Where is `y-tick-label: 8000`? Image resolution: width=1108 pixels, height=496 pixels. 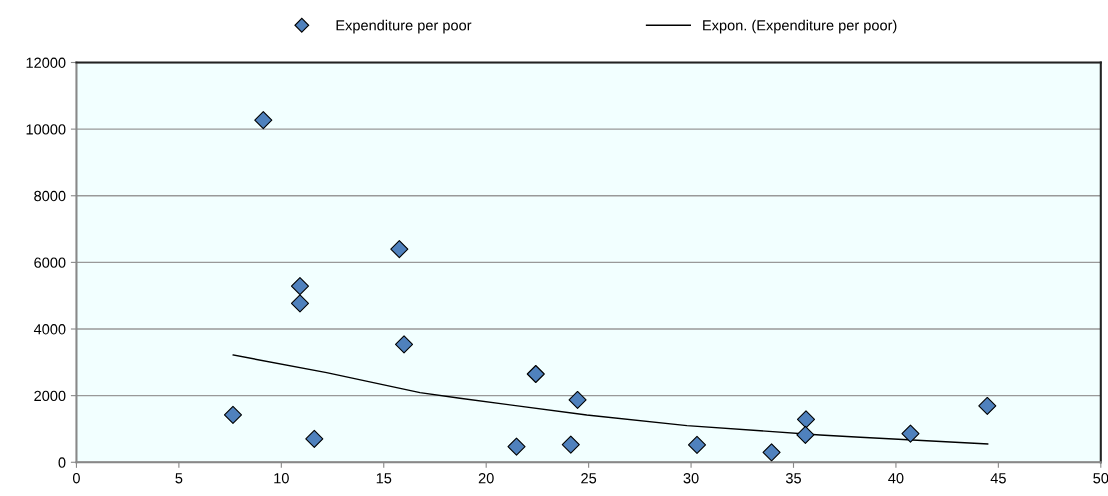 y-tick-label: 8000 is located at coordinates (50, 196).